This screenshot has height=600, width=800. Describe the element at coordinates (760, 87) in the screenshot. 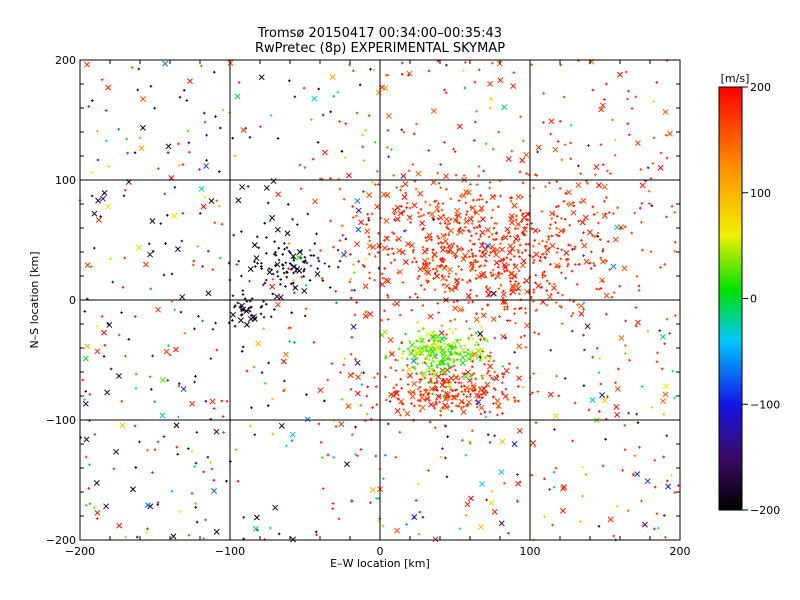

I see `colorbar-tick-label: 200` at that location.